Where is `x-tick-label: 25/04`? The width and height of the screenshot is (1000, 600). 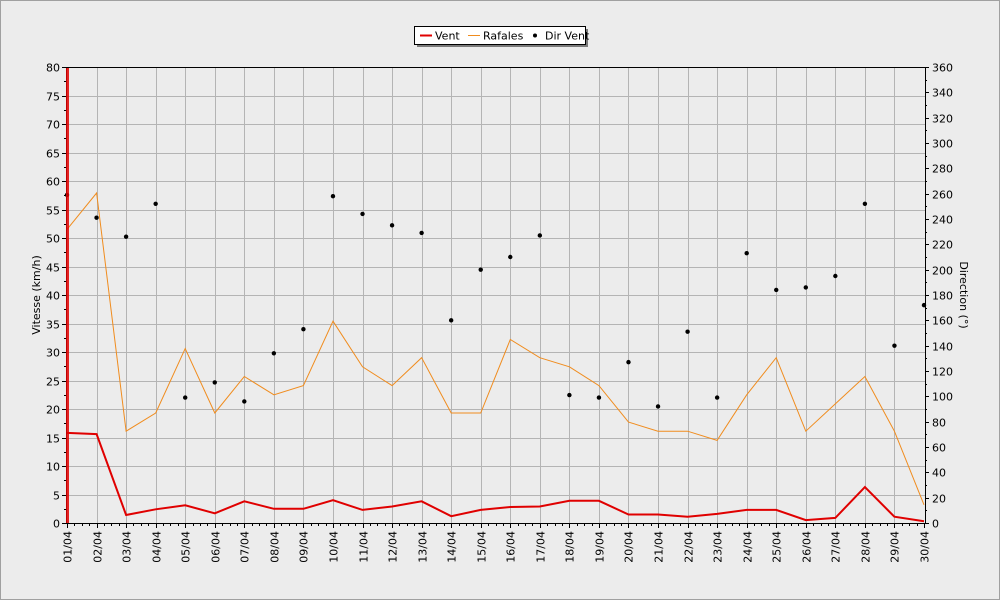 x-tick-label: 25/04 is located at coordinates (777, 547).